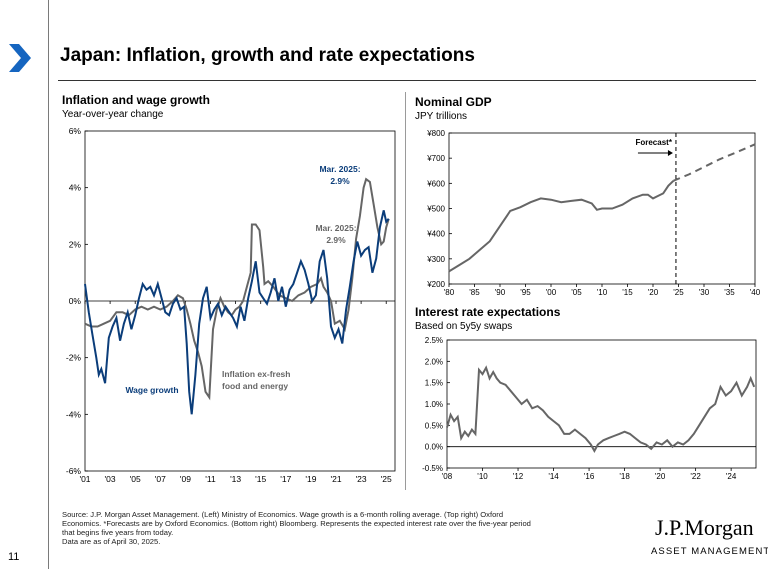 The image size is (768, 569). I want to click on y-tick-label: ¥300, so click(435, 259).